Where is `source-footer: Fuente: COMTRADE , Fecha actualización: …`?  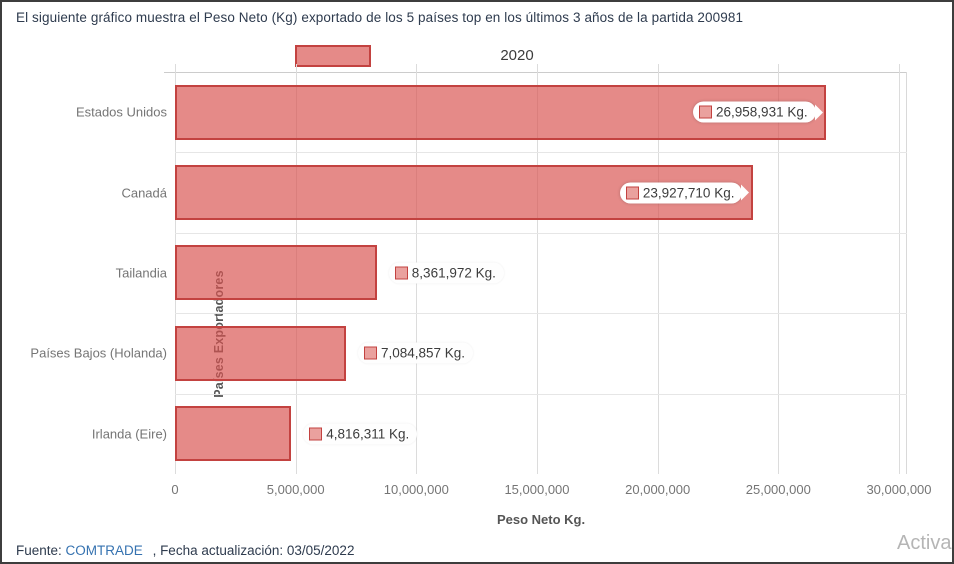
source-footer: Fuente: COMTRADE , Fecha actualización: … is located at coordinates (185, 550).